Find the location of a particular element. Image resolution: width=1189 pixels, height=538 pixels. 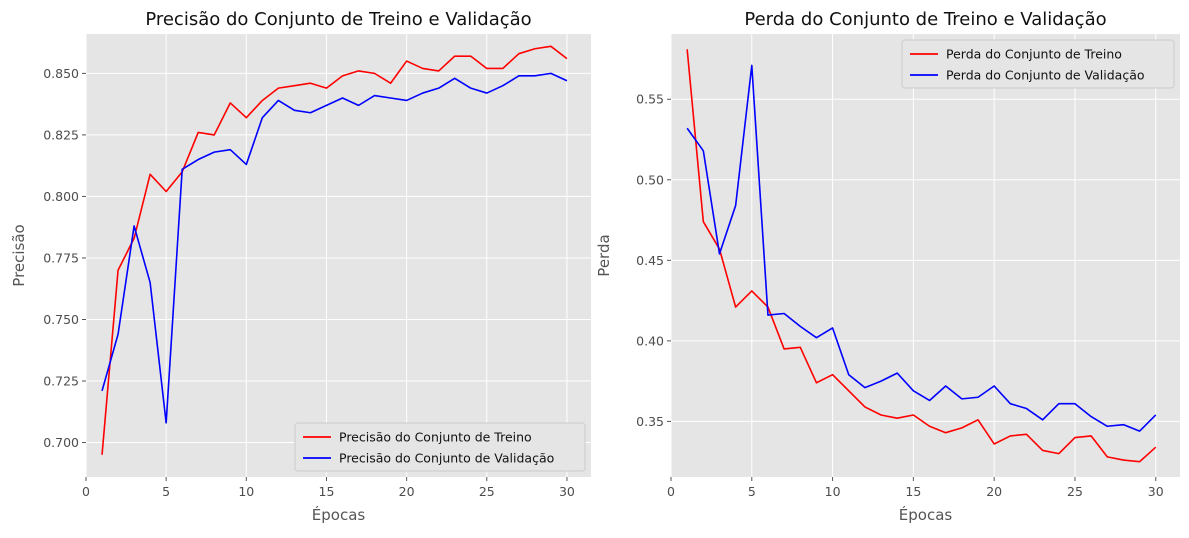

y-tick-label: 0.40 is located at coordinates (650, 340).